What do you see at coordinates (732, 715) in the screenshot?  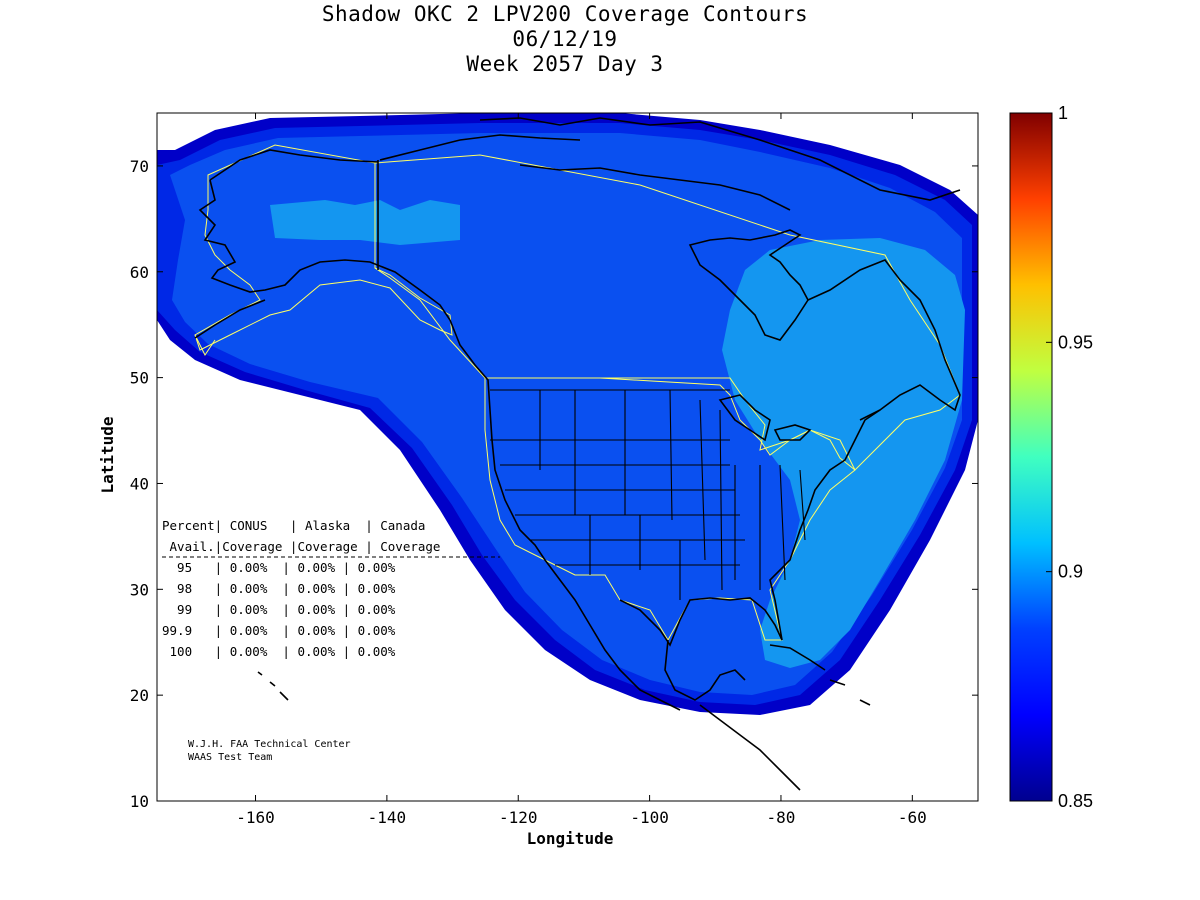 I see `mexico-coast` at bounding box center [732, 715].